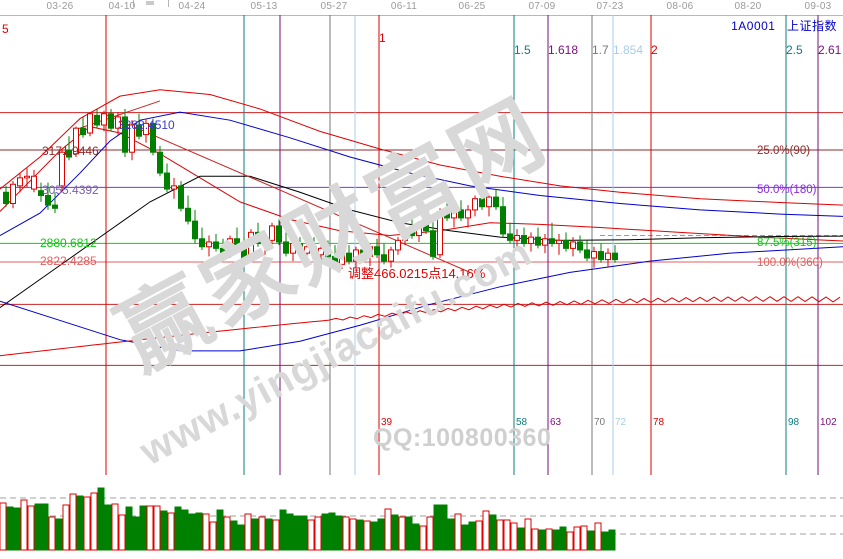 The height and width of the screenshot is (559, 843). I want to click on date-tick: 04-10, so click(122, 6).